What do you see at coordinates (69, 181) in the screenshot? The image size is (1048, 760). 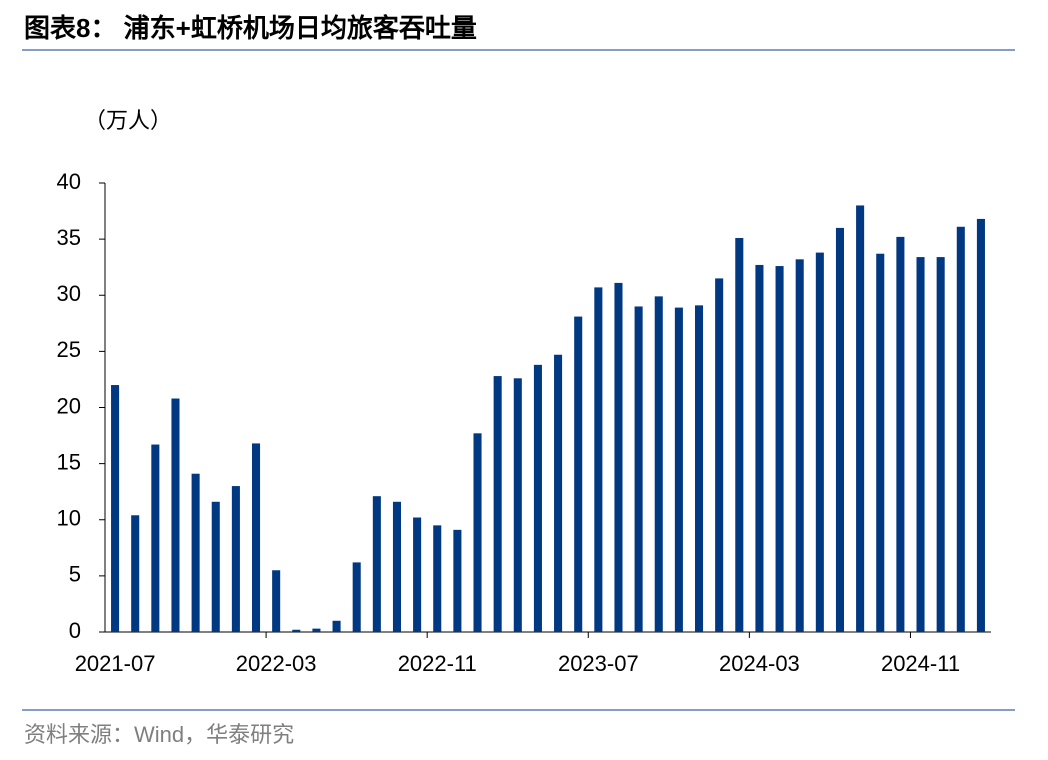 I see `y-tick-label: 40` at bounding box center [69, 181].